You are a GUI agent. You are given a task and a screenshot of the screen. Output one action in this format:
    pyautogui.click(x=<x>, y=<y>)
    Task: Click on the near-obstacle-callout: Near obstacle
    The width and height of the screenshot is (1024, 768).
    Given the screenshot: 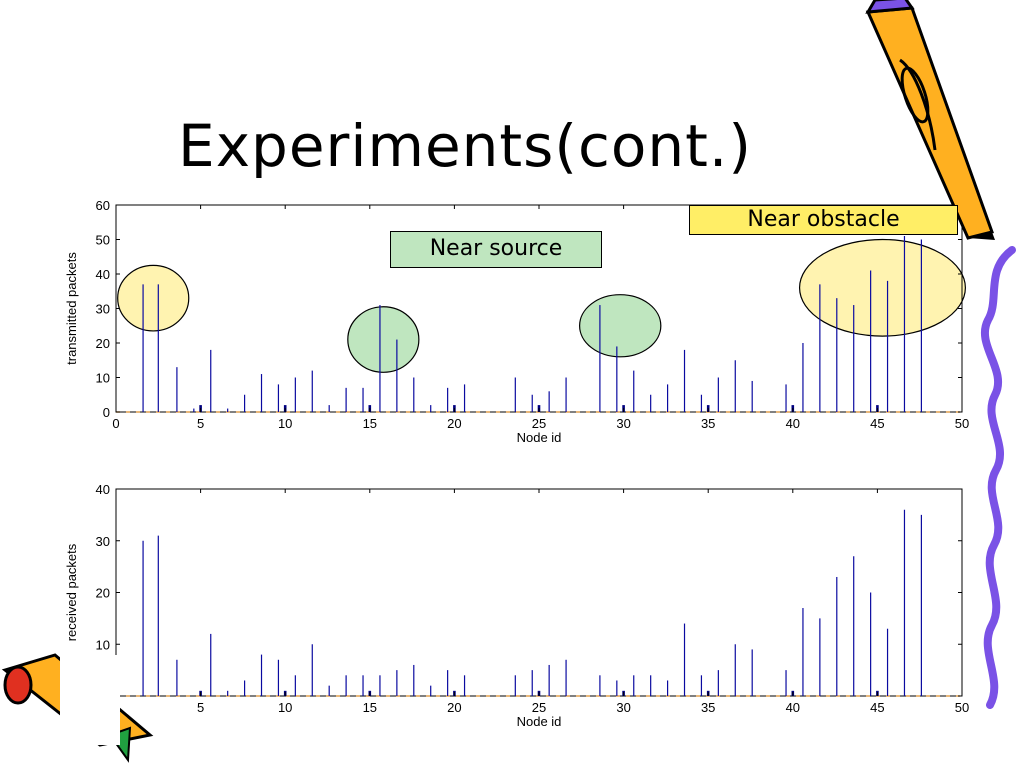 What is the action you would take?
    pyautogui.click(x=823, y=220)
    